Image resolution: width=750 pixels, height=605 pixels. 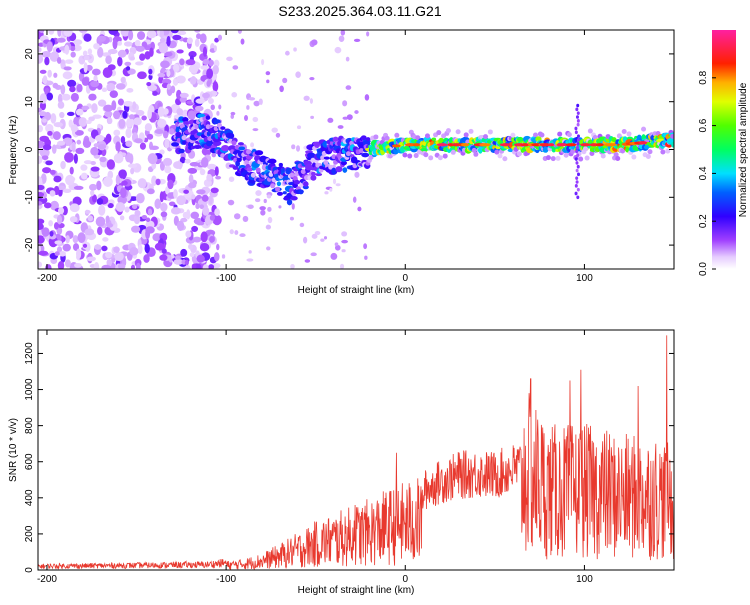 I want to click on snr-y-label: SNR (10 * v/v), so click(x=13, y=450).